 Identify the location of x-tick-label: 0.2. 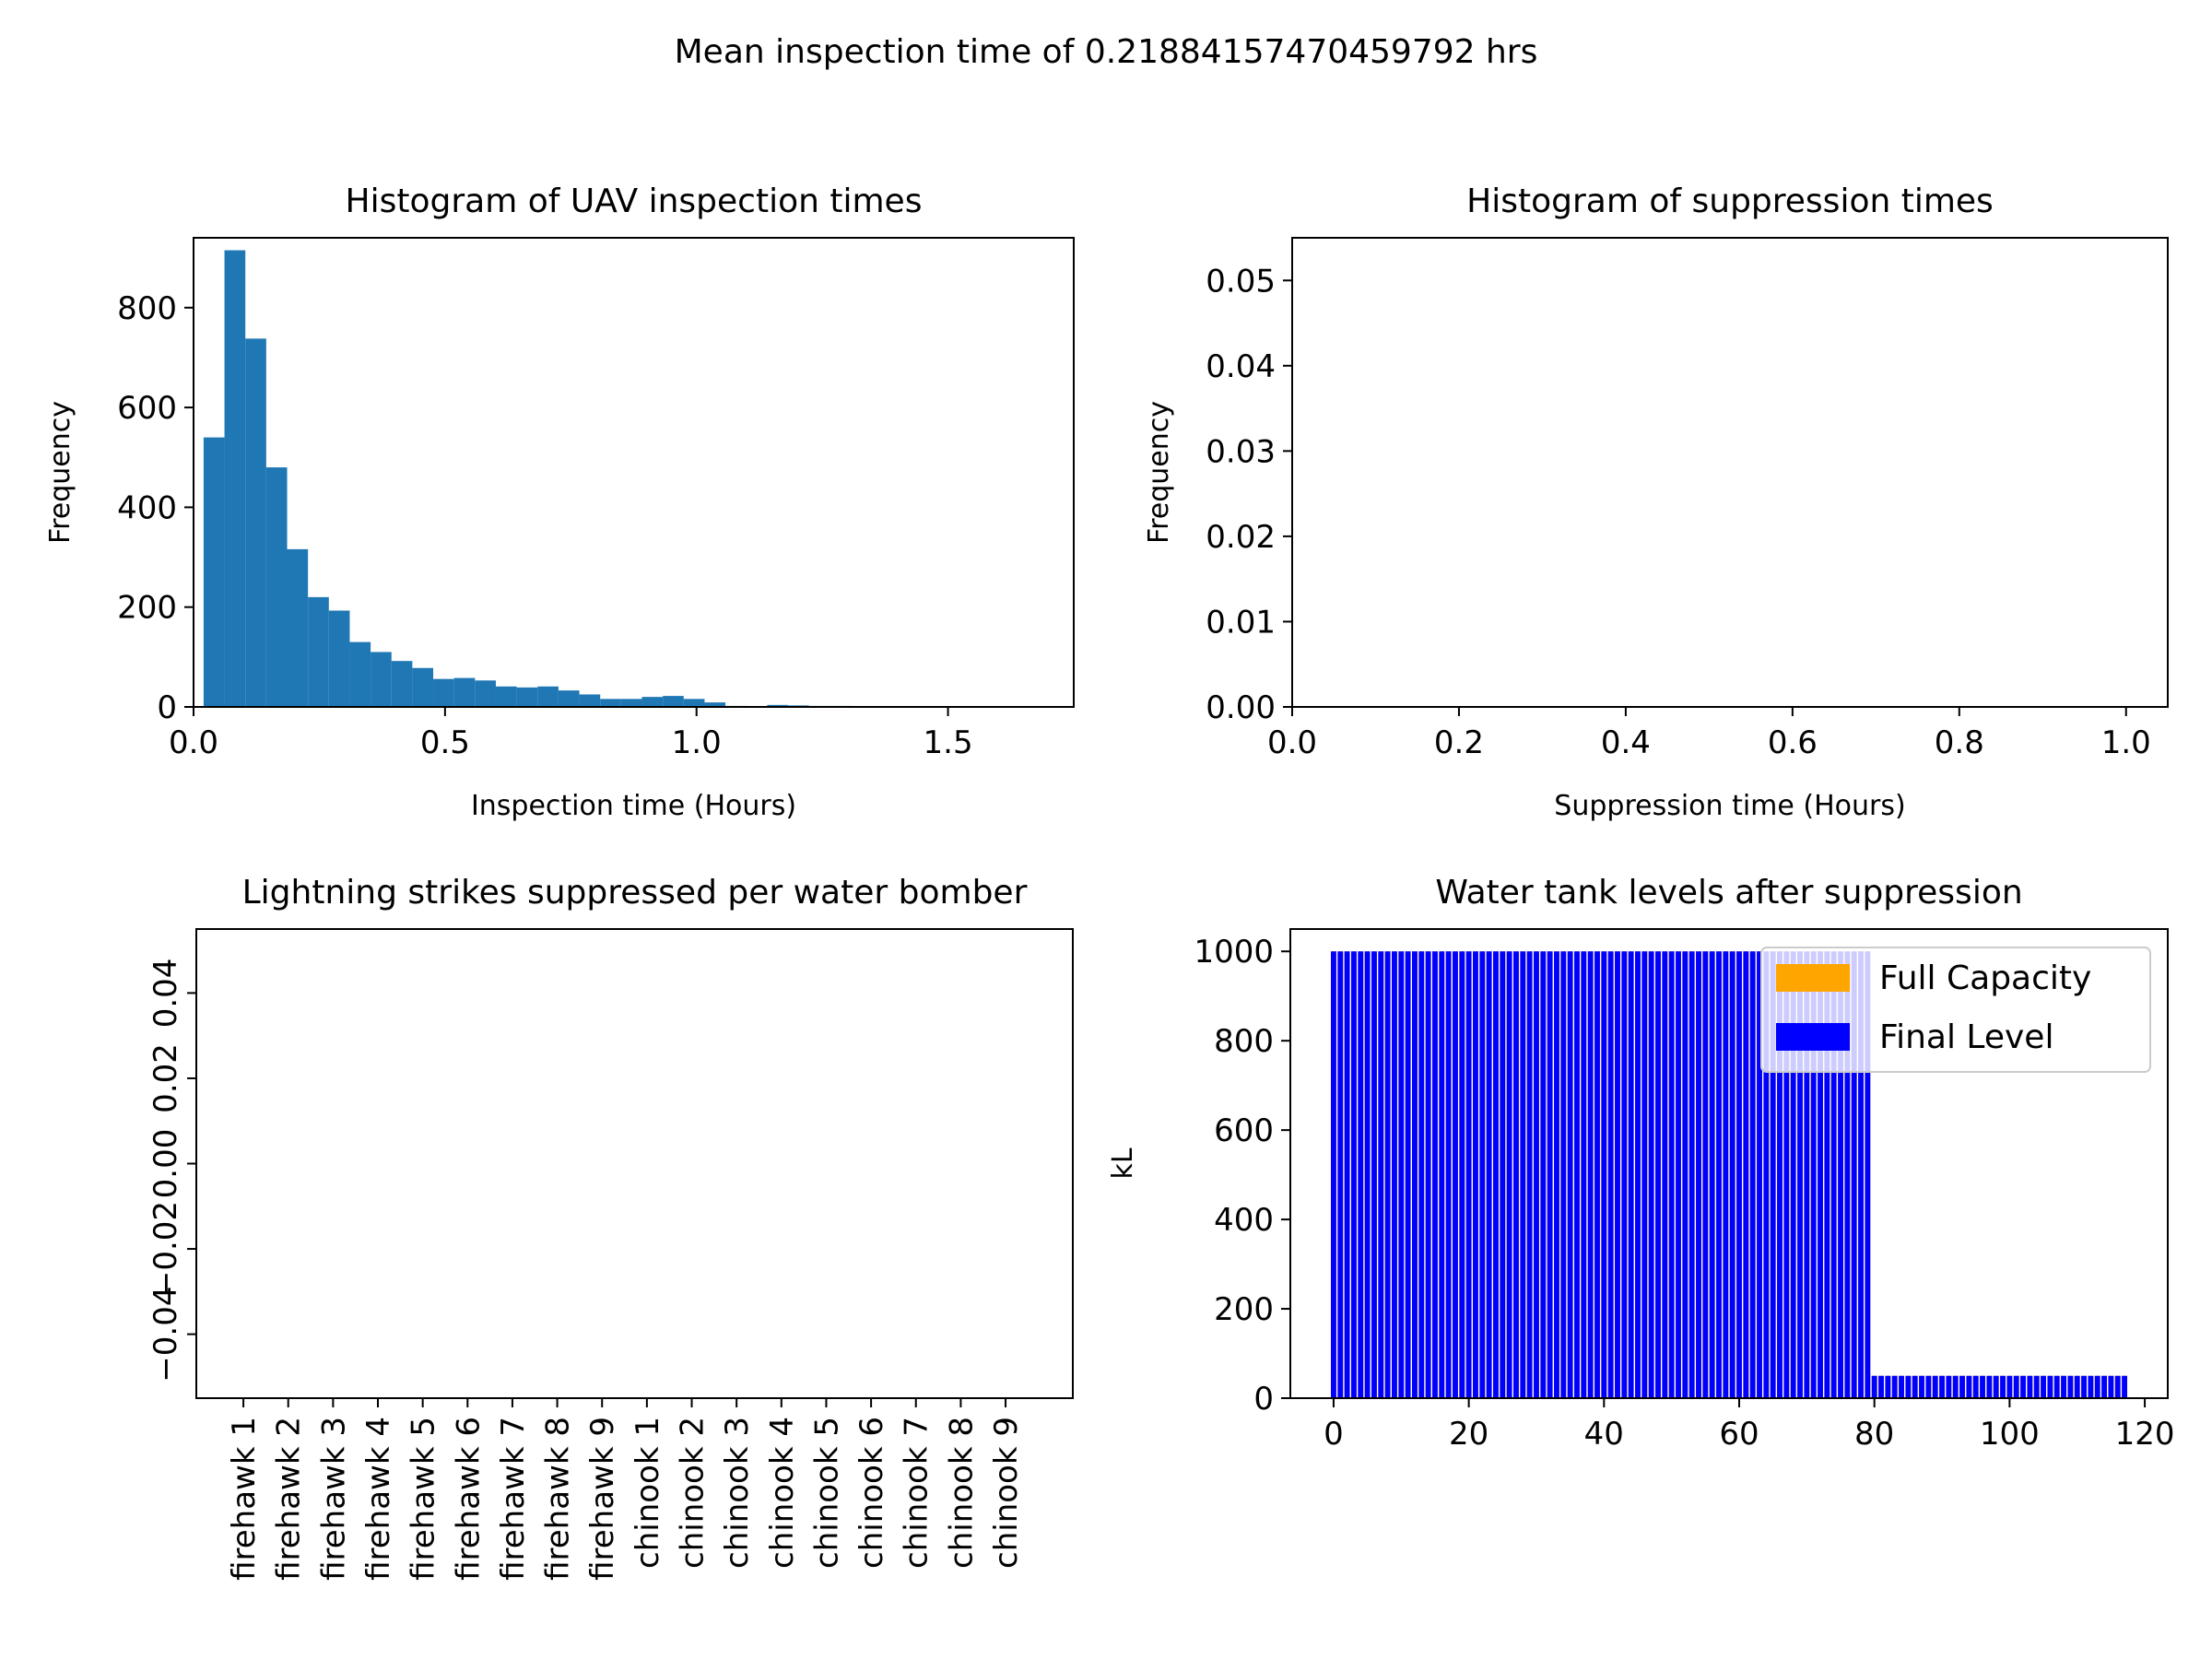
(1459, 742).